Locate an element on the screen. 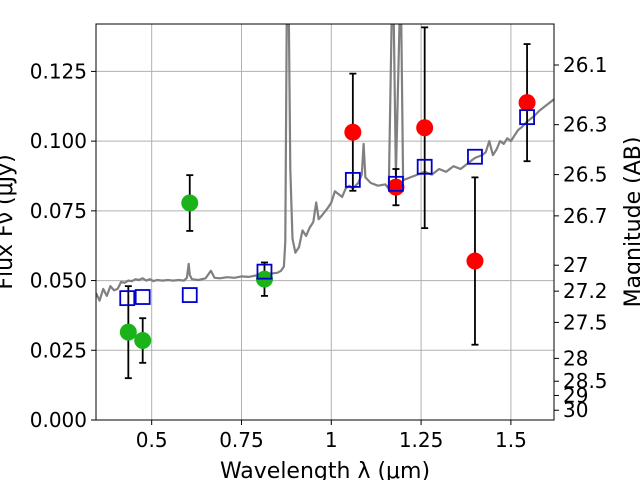 The width and height of the screenshot is (640, 480). right-tick-label: 26.1 is located at coordinates (585, 65).